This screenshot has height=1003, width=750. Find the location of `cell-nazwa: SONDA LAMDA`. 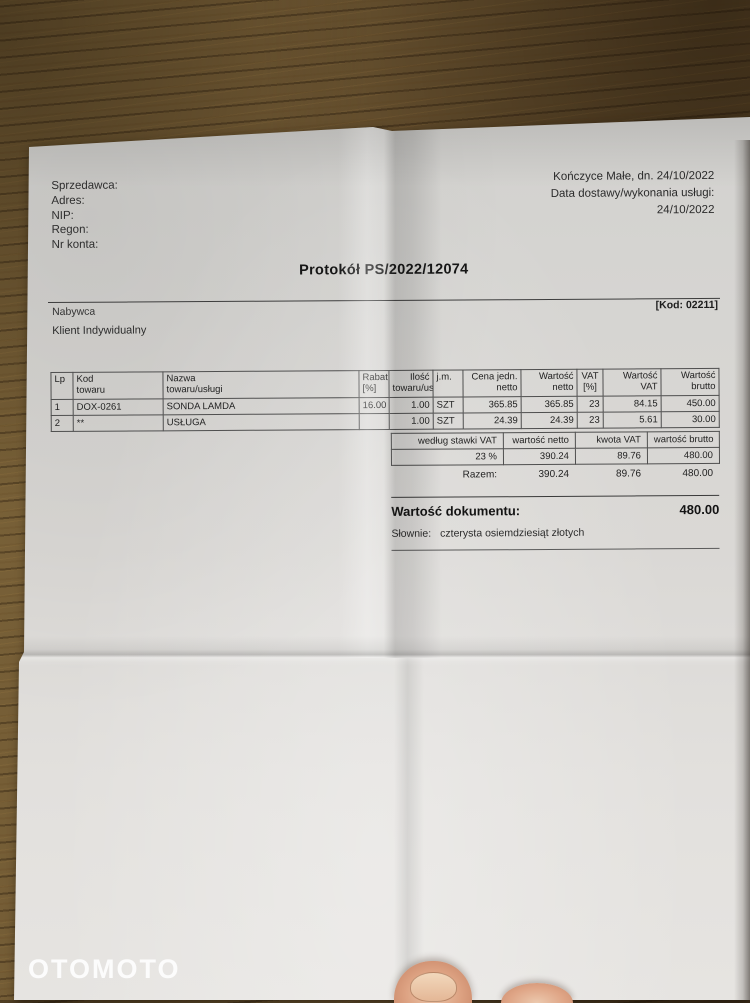

cell-nazwa: SONDA LAMDA is located at coordinates (261, 406).